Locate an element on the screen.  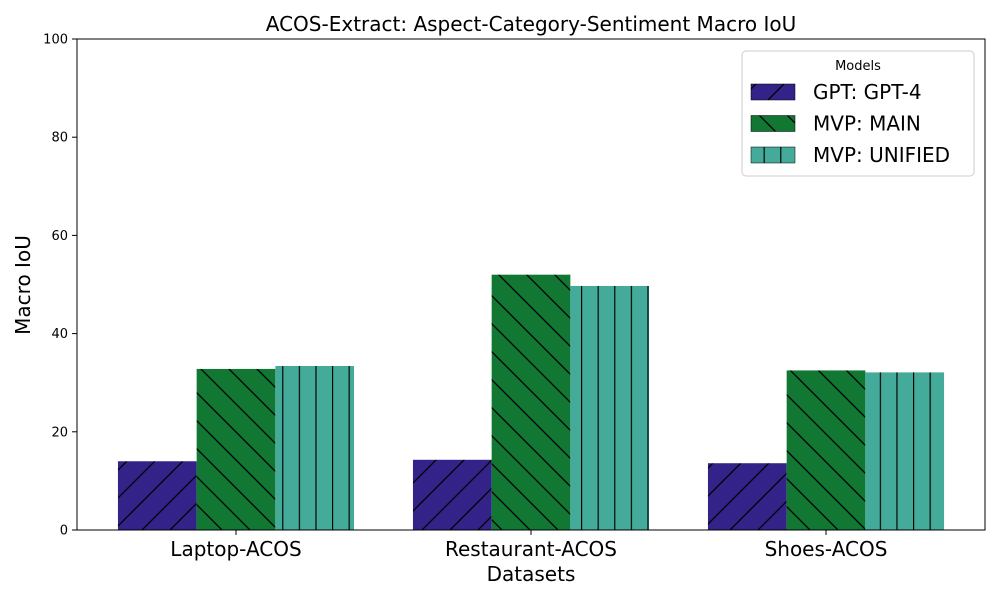
y-tick-label: 0 is located at coordinates (64, 531).